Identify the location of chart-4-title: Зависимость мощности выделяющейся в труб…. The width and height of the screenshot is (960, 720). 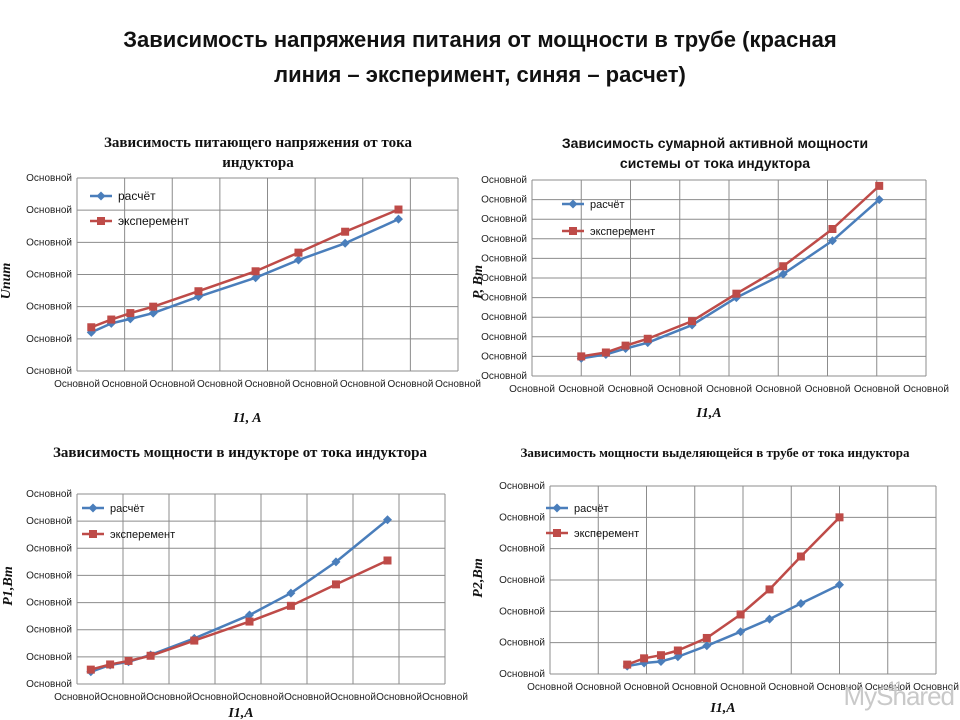
(715, 452).